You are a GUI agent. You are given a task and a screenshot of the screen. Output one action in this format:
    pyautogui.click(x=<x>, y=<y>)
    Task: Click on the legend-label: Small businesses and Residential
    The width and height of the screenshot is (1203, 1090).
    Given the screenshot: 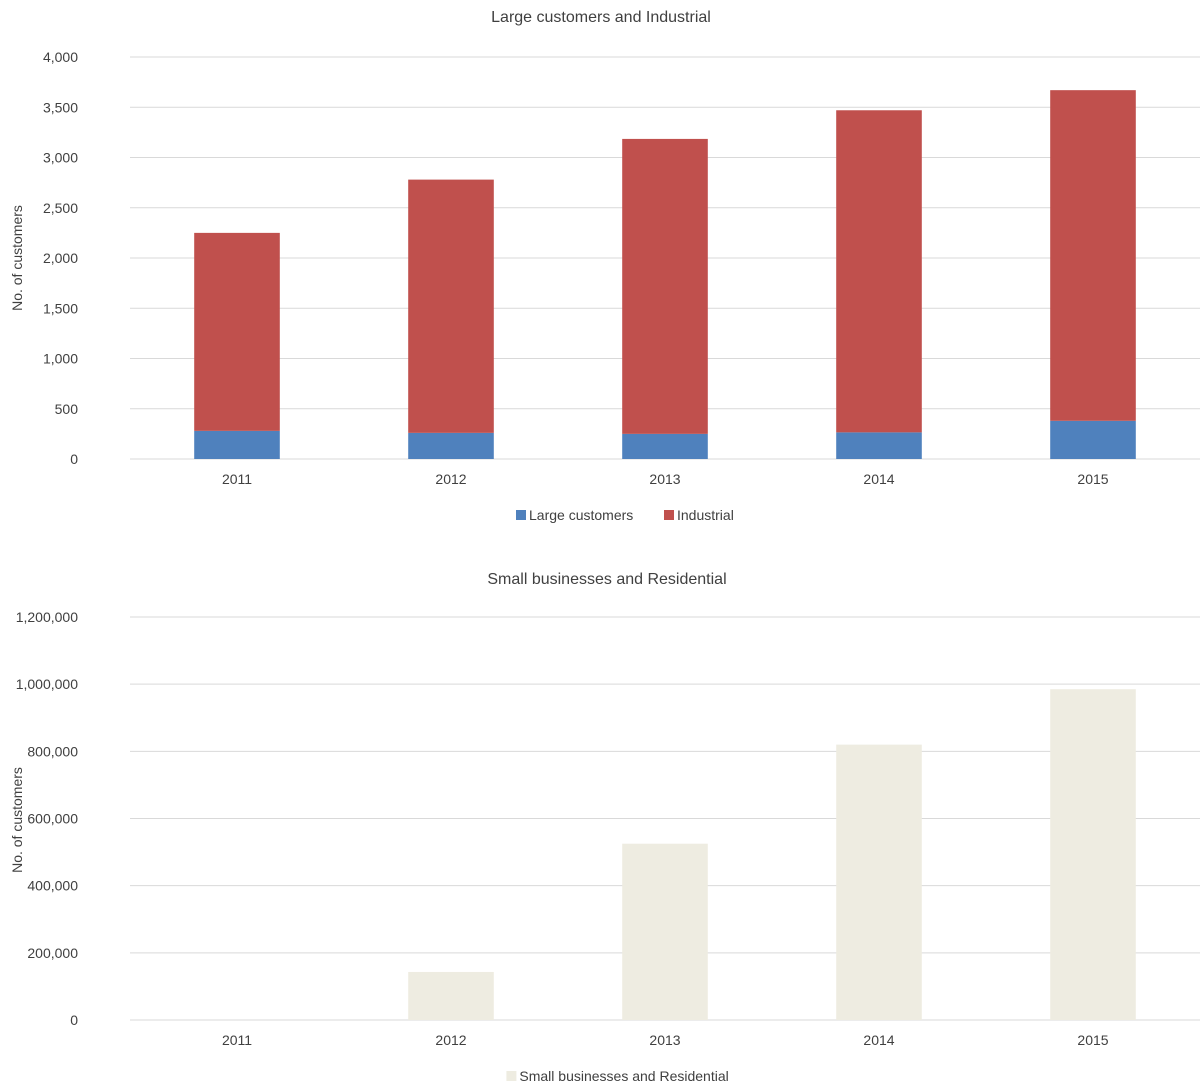 What is the action you would take?
    pyautogui.click(x=623, y=1076)
    